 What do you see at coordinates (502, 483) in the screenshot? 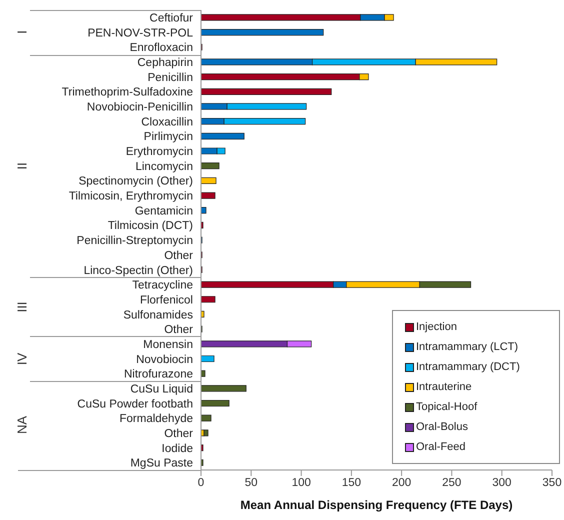
I see `x-tick-label: 300` at bounding box center [502, 483].